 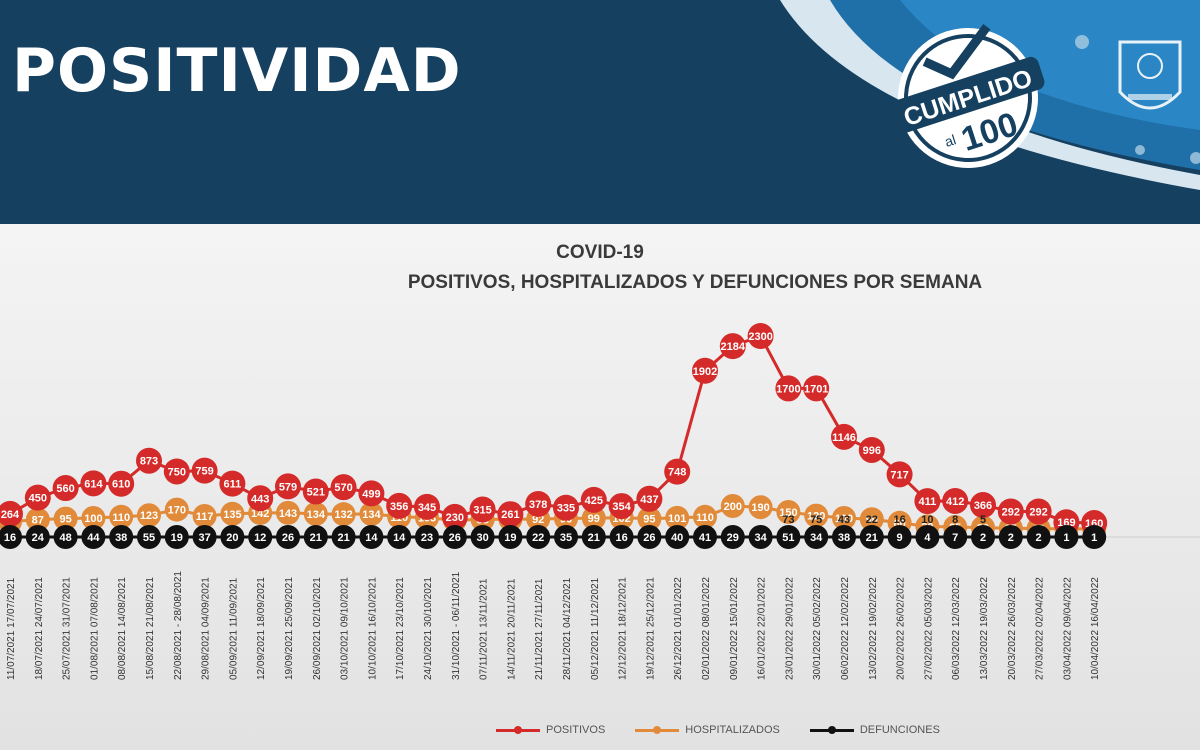 What do you see at coordinates (788, 513) in the screenshot?
I see `hospitalizados-data-label: 150` at bounding box center [788, 513].